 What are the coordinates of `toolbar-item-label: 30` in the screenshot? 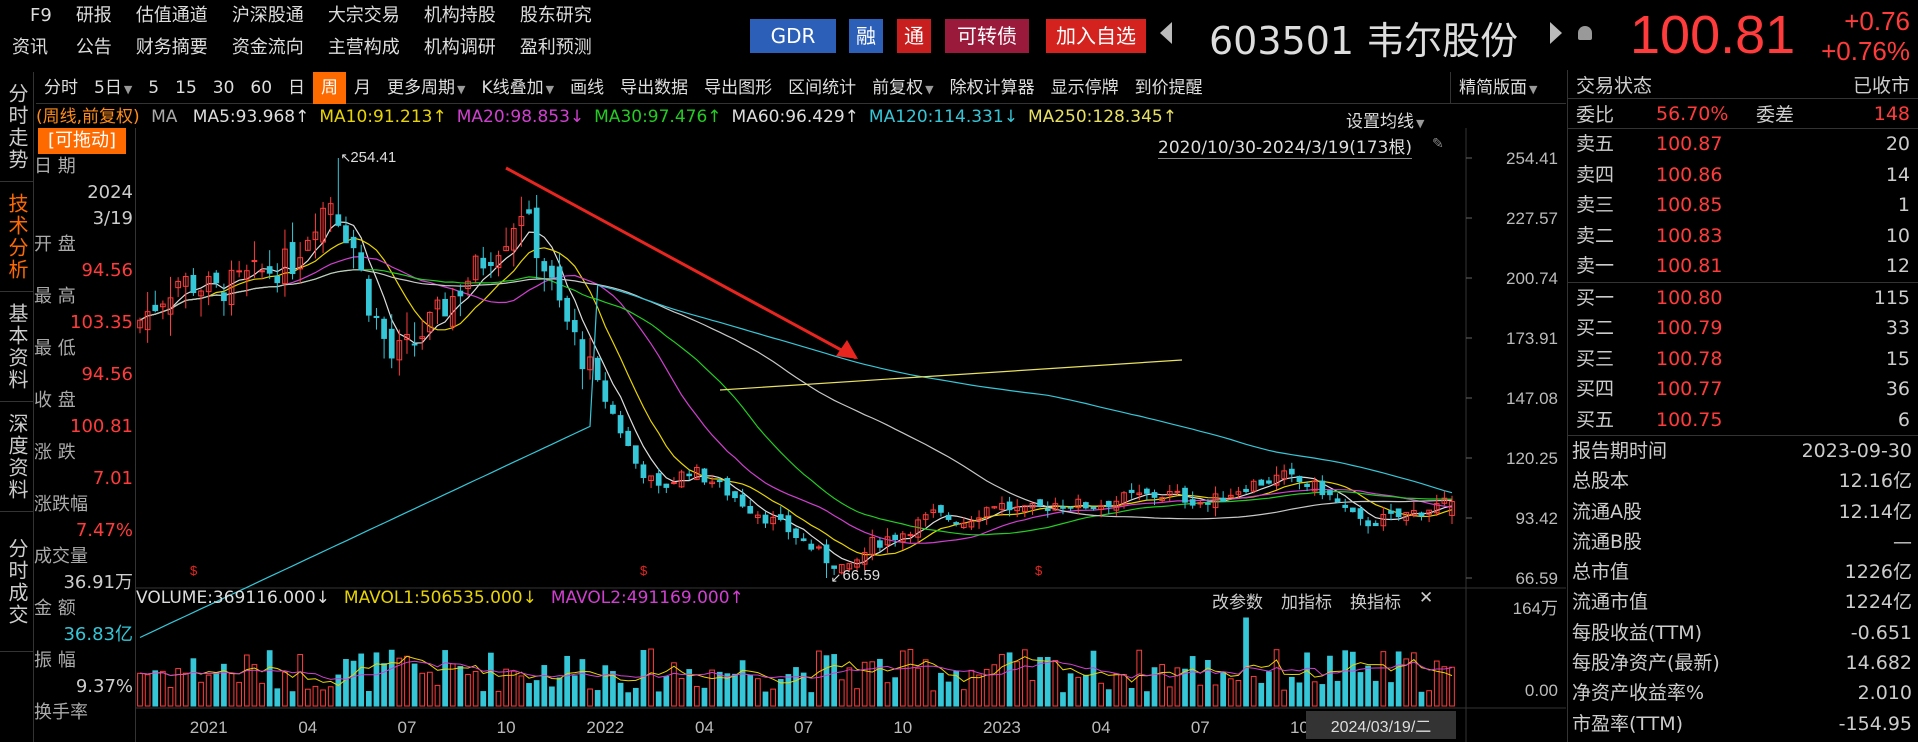 It's located at (223, 87).